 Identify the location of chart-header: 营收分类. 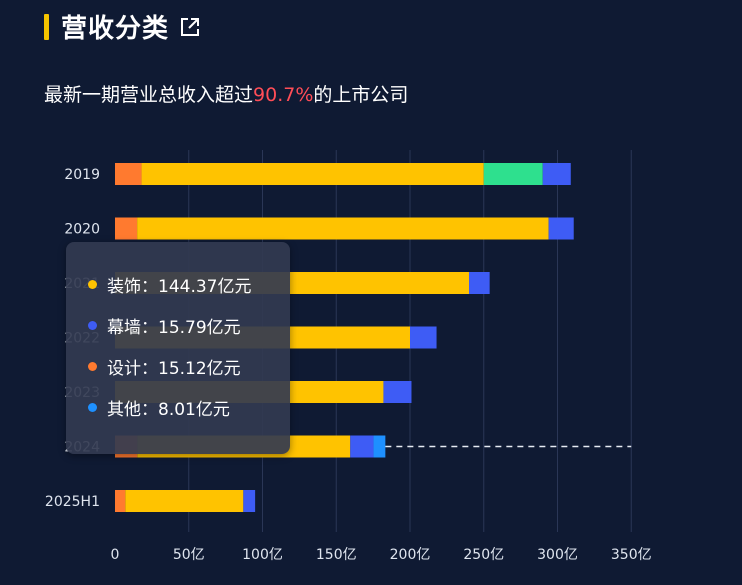
(122, 26).